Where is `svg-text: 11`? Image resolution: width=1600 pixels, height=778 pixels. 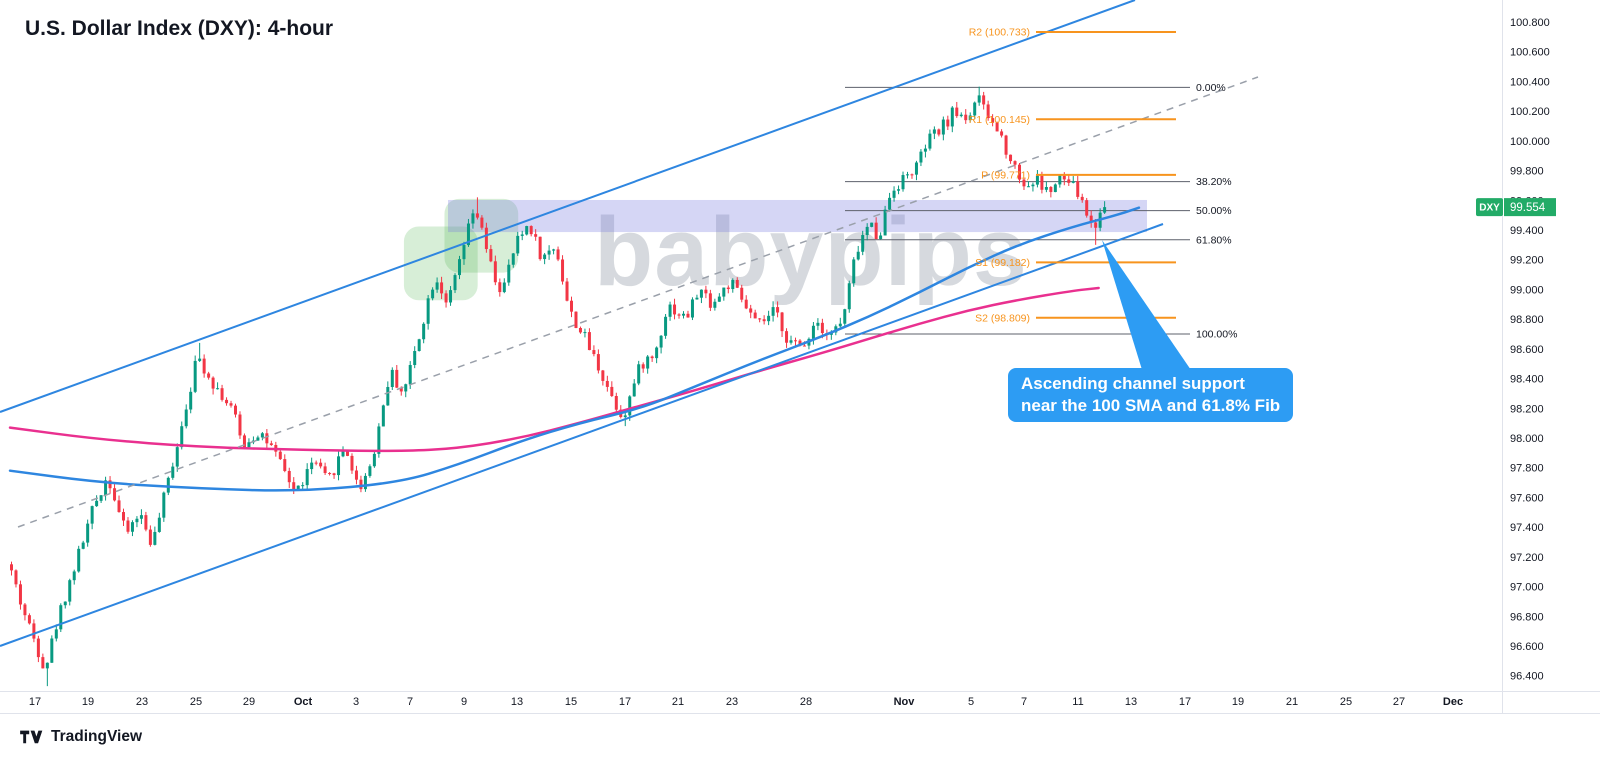
svg-text: 11 is located at coordinates (1077, 702).